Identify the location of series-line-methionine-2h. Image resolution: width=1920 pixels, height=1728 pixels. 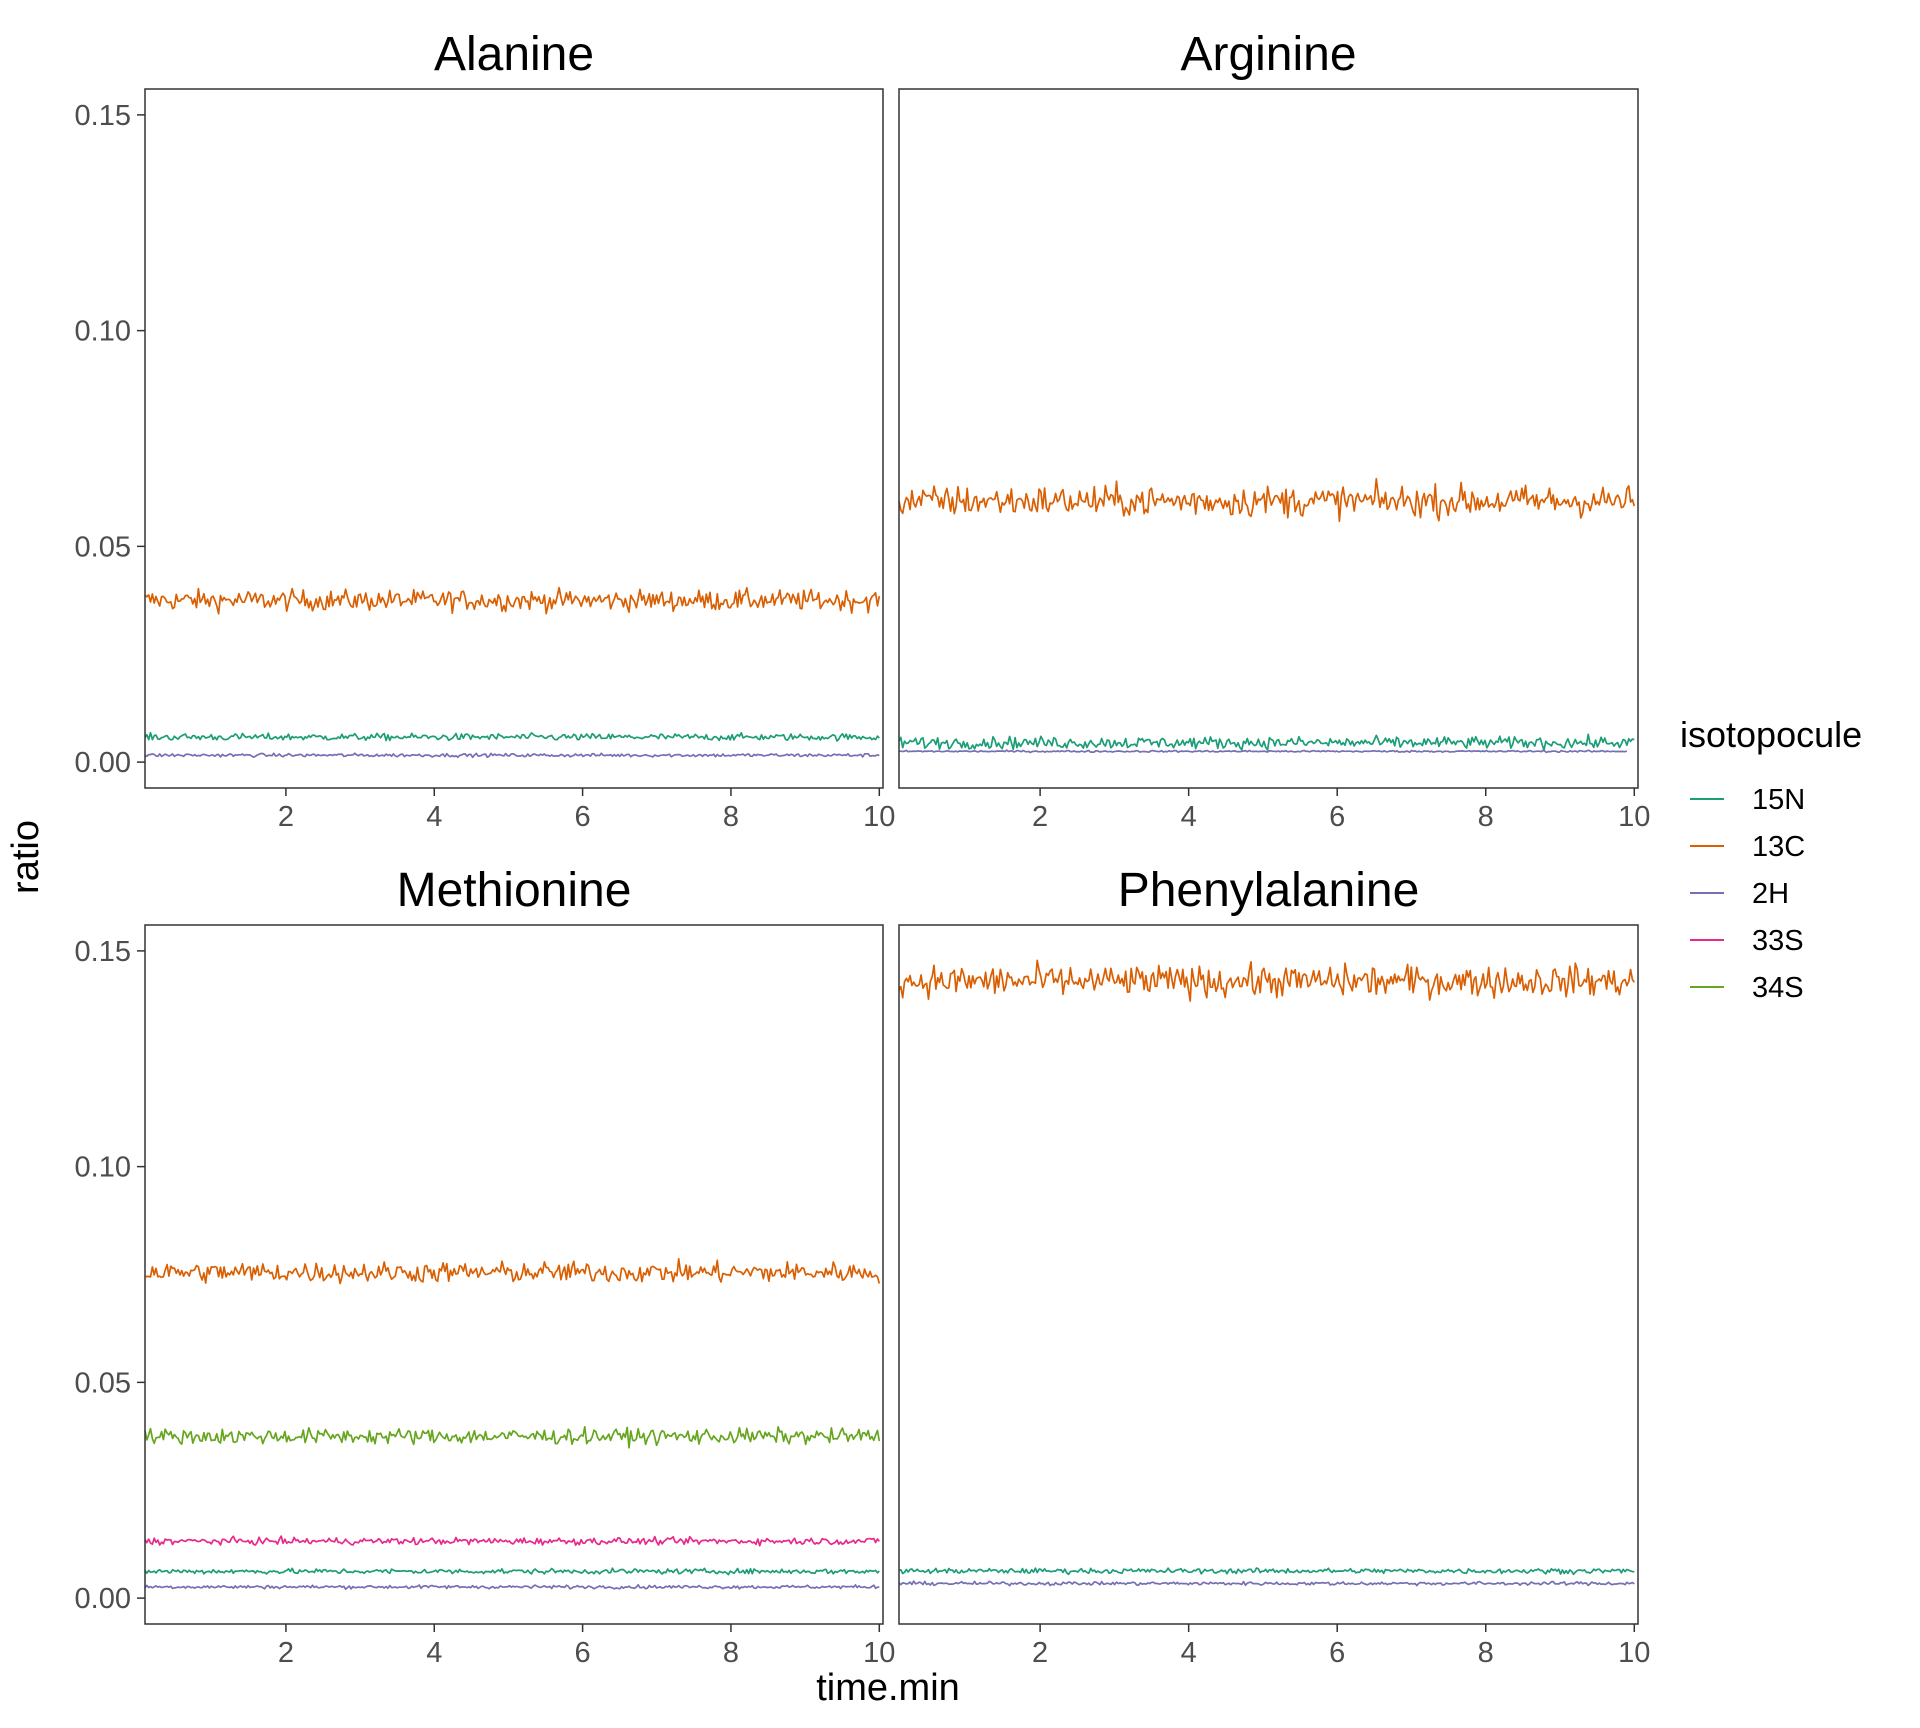
(512, 1587).